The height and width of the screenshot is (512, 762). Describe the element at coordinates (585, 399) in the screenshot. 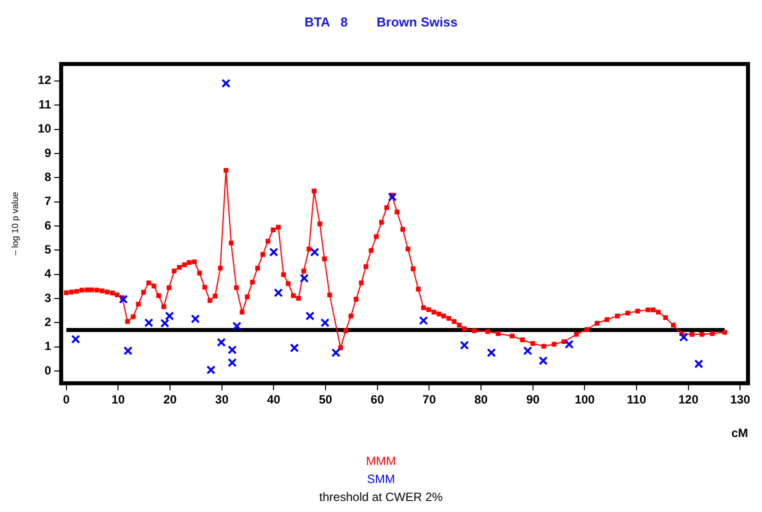

I see `x-tick-label: 100` at that location.